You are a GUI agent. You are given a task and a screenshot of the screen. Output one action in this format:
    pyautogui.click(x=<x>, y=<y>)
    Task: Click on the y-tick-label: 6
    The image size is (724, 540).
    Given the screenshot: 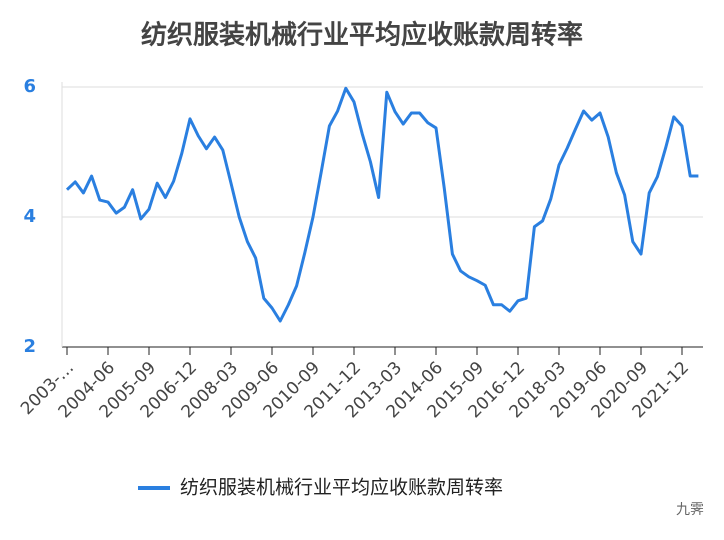 What is the action you would take?
    pyautogui.click(x=29, y=86)
    